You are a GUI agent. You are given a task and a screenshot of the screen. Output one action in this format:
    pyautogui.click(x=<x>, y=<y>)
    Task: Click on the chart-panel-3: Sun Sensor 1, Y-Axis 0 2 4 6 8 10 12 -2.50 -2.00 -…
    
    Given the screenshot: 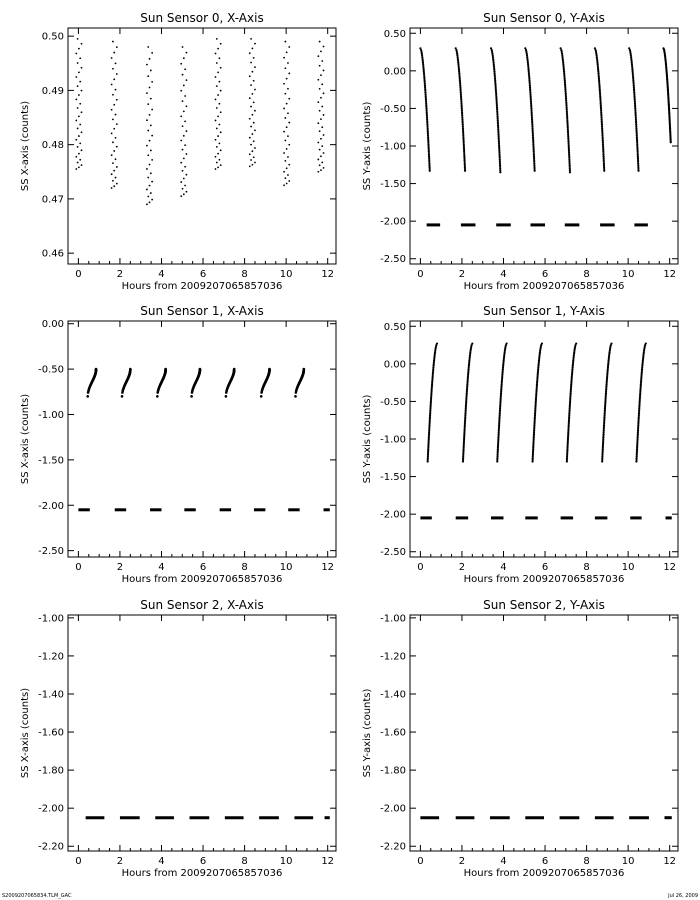 What is the action you would take?
    pyautogui.click(x=520, y=444)
    